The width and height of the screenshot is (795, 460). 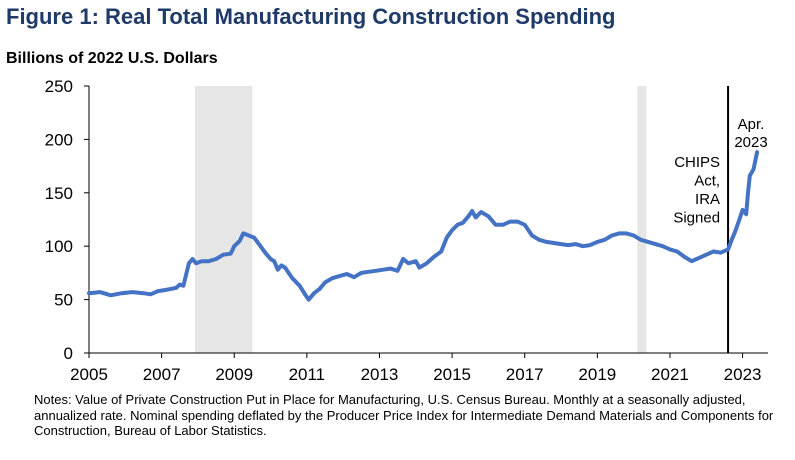 What do you see at coordinates (452, 374) in the screenshot?
I see `x-tick-label: 2015` at bounding box center [452, 374].